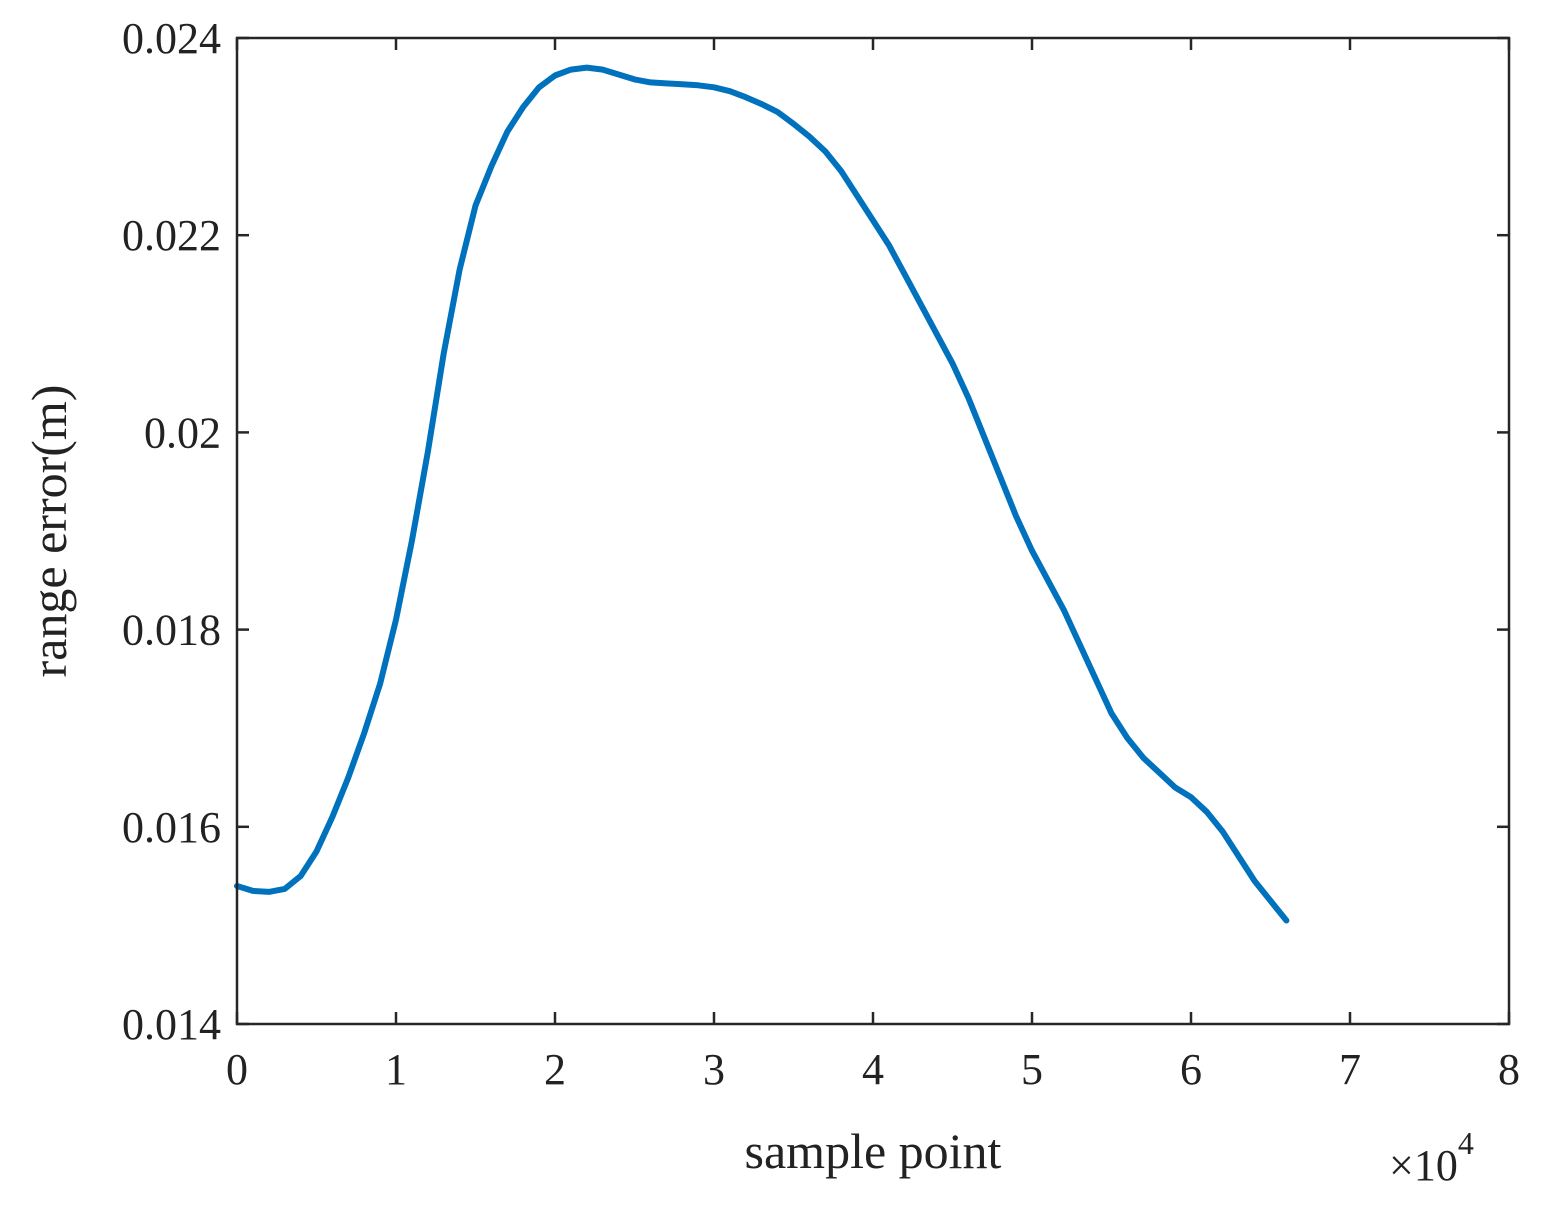 The height and width of the screenshot is (1208, 1542). I want to click on x-tick-label: 2, so click(555, 1069).